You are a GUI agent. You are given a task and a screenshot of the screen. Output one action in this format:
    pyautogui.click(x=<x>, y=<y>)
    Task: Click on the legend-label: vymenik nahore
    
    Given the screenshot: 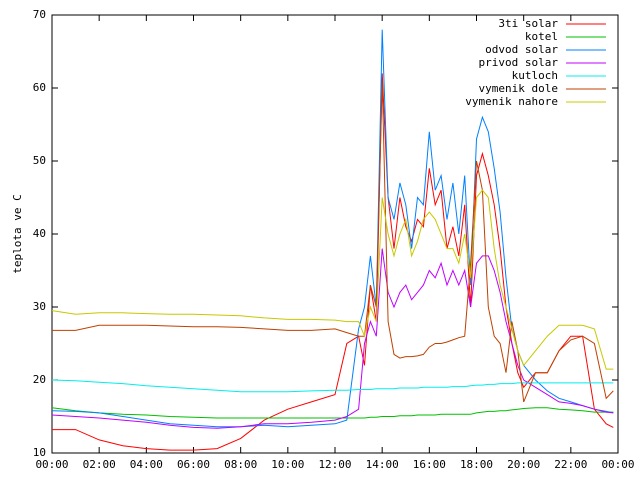 What is the action you would take?
    pyautogui.click(x=511, y=101)
    